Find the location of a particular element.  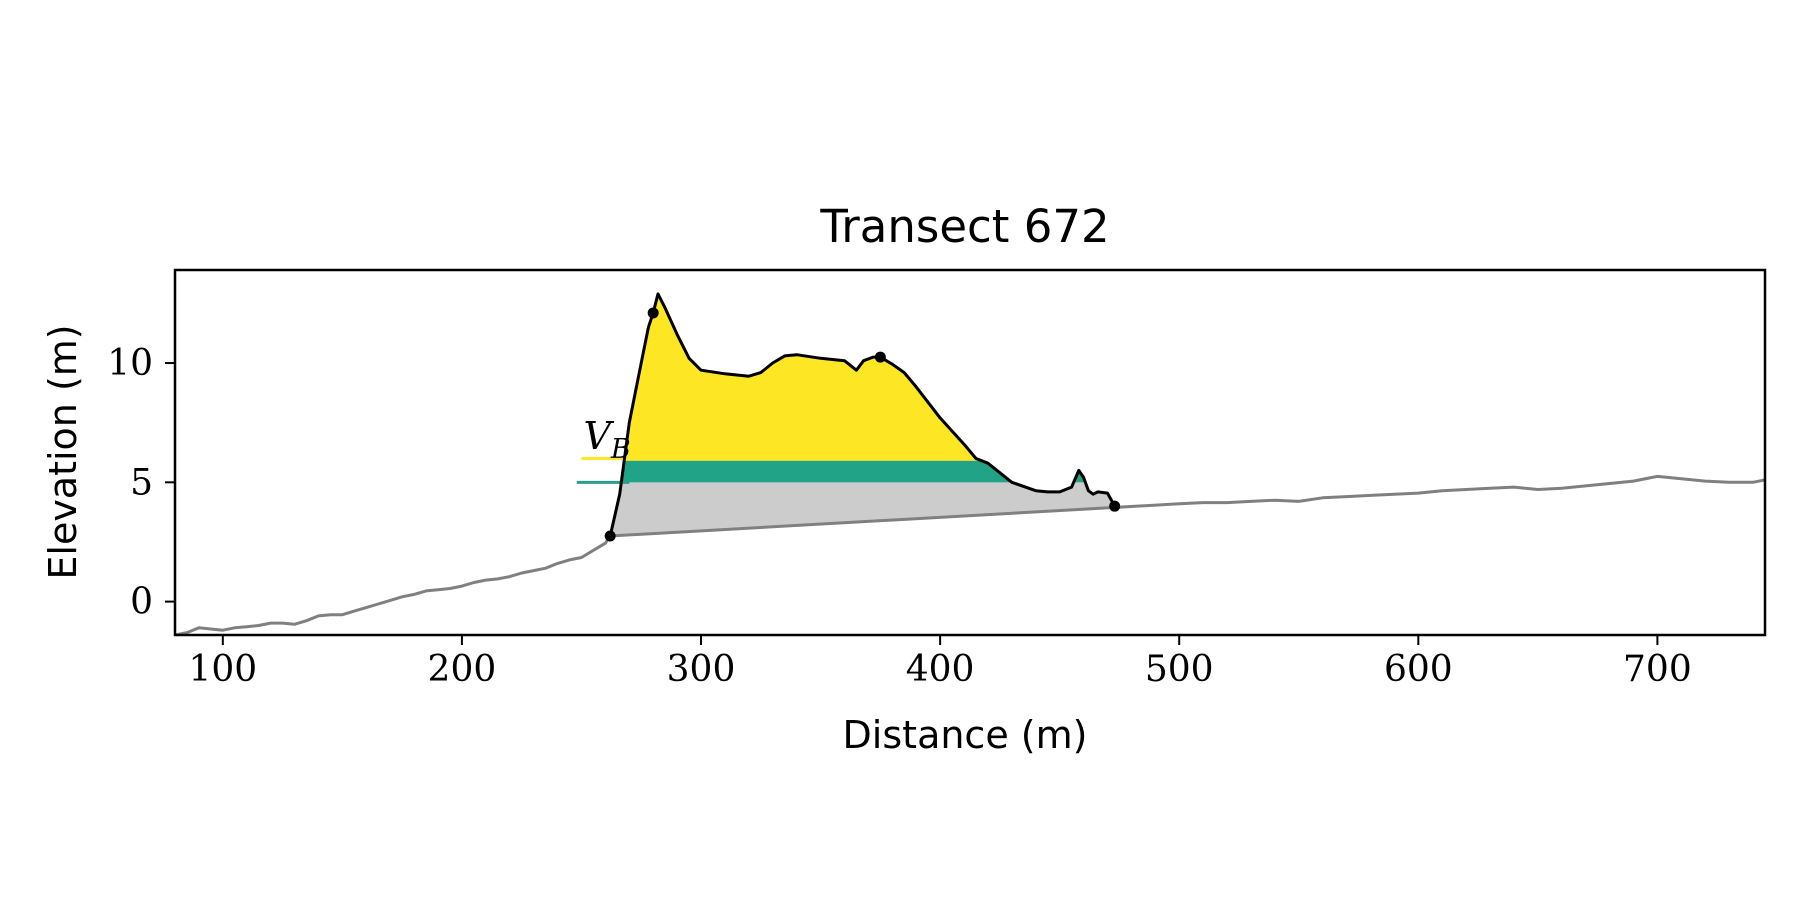

x-tick-label: 400 is located at coordinates (940, 669).